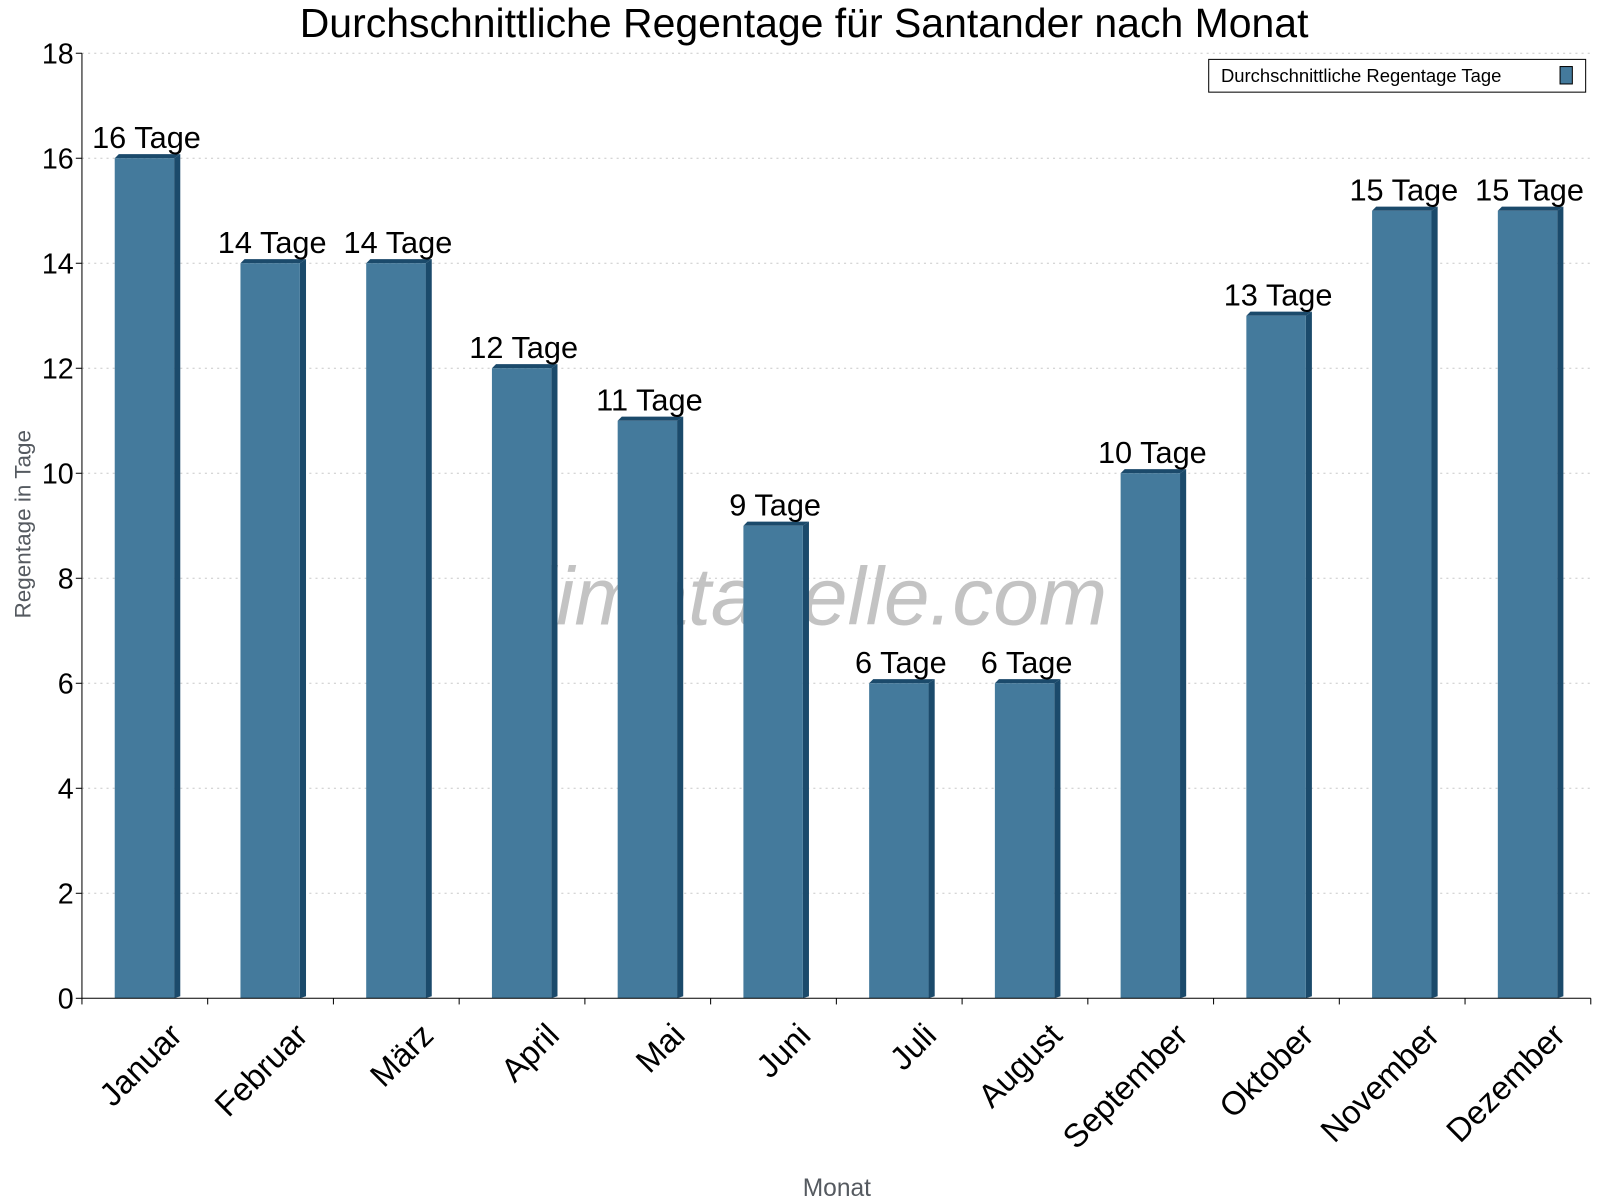  Describe the element at coordinates (1379, 1082) in the screenshot. I see `x-tick-label: November` at that location.